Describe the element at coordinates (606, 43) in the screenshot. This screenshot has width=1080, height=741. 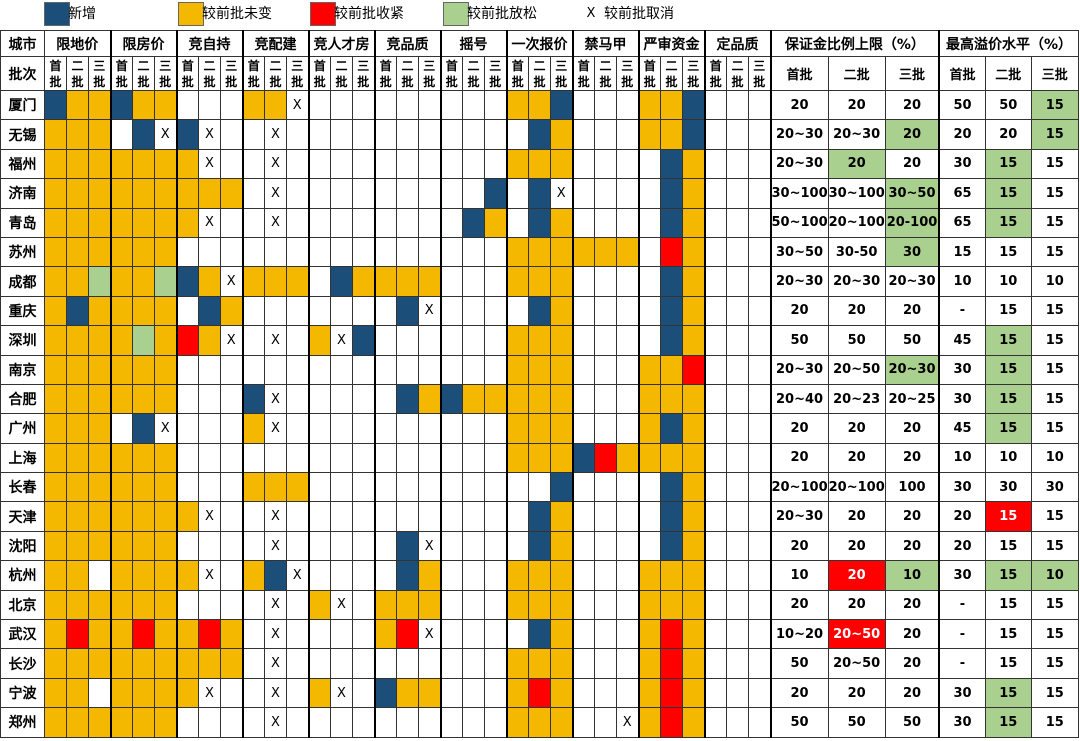
I see `header-group-9: 禁马甲` at that location.